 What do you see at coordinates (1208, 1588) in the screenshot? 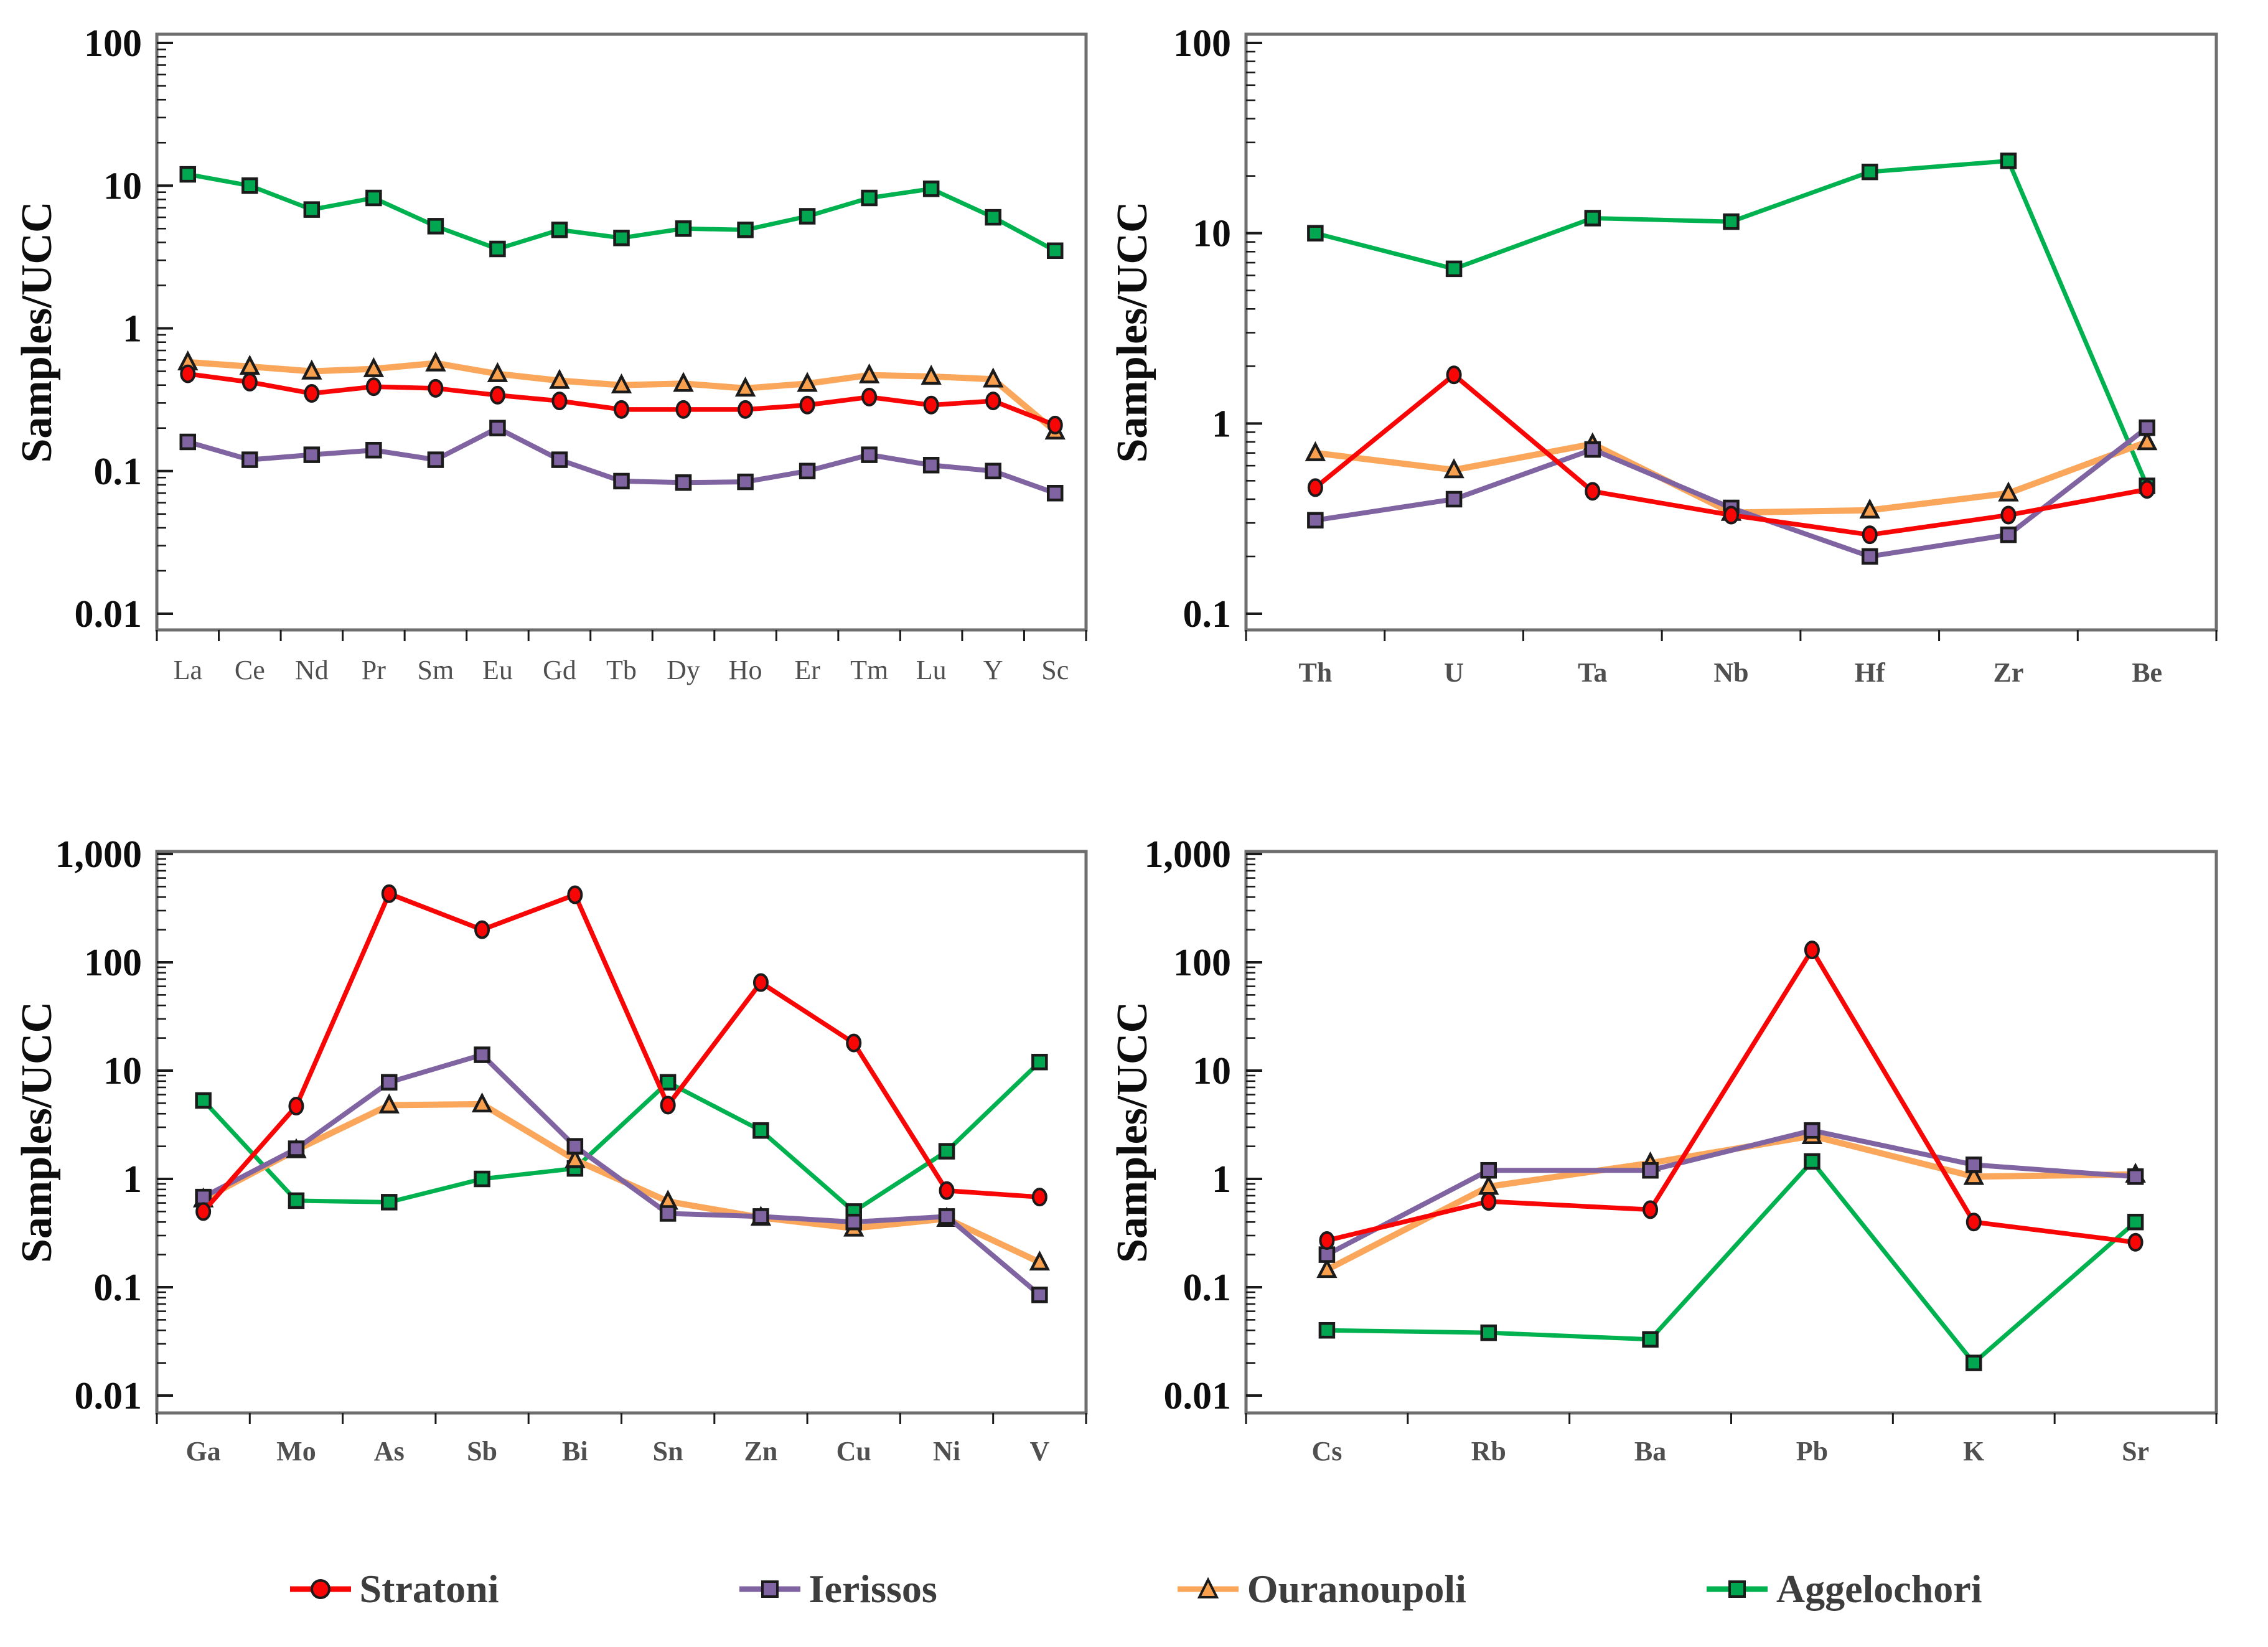
I see `legend-marker-triangle-icon` at bounding box center [1208, 1588].